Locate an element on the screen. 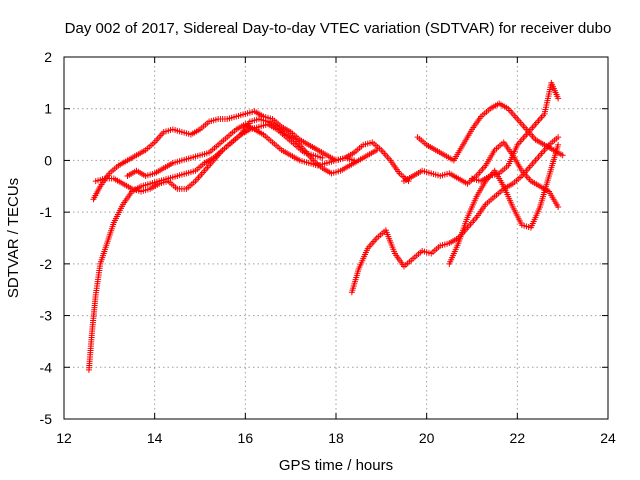 The width and height of the screenshot is (640, 480). series-arc-d is located at coordinates (241, 150).